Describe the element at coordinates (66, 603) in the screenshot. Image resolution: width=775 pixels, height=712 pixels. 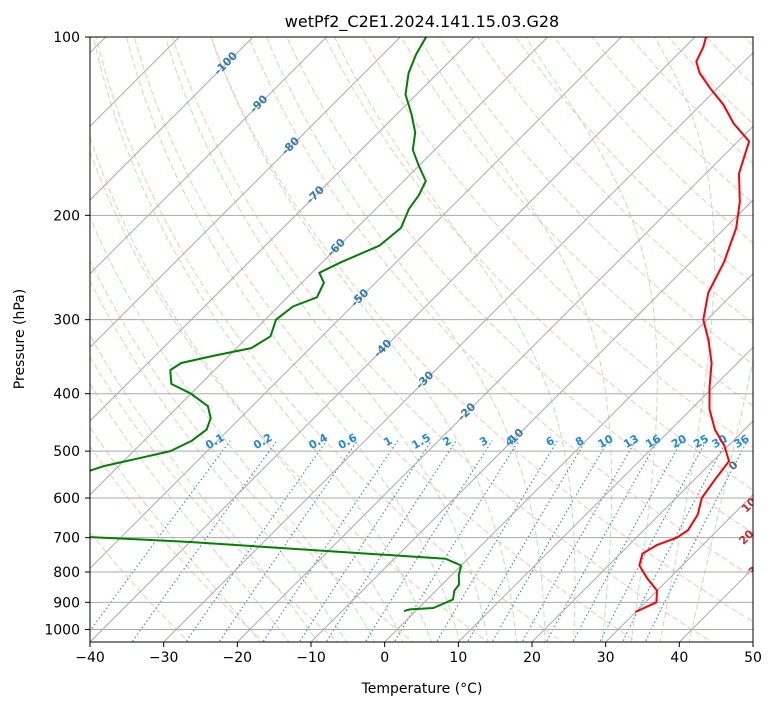
I see `y-tick-label: 900` at that location.